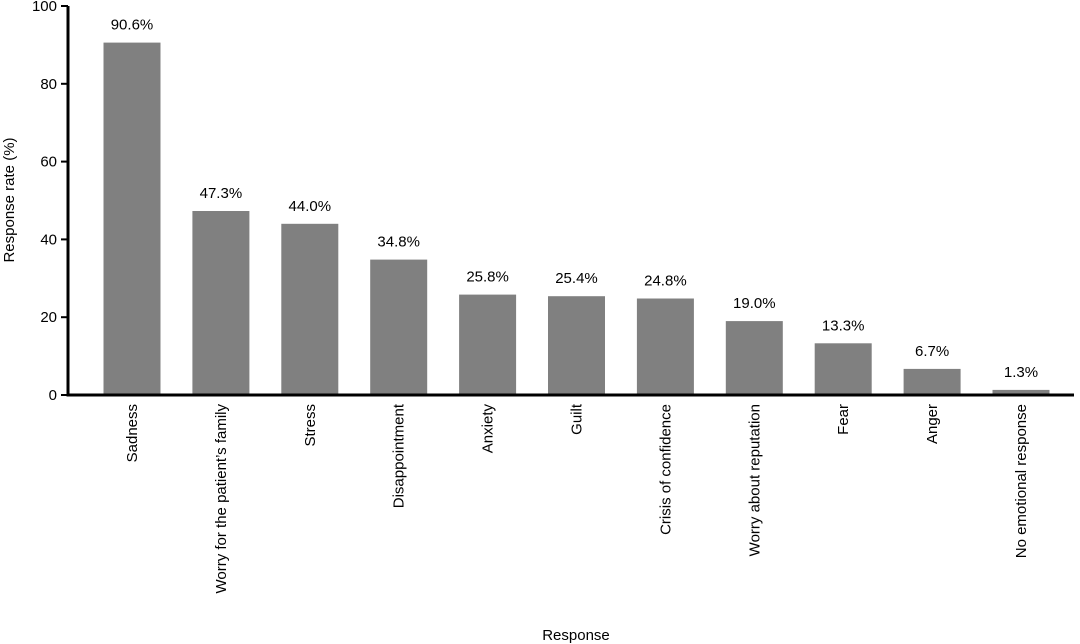 Image resolution: width=1080 pixels, height=644 pixels. What do you see at coordinates (1021, 481) in the screenshot?
I see `category-label-10: No emotional response` at bounding box center [1021, 481].